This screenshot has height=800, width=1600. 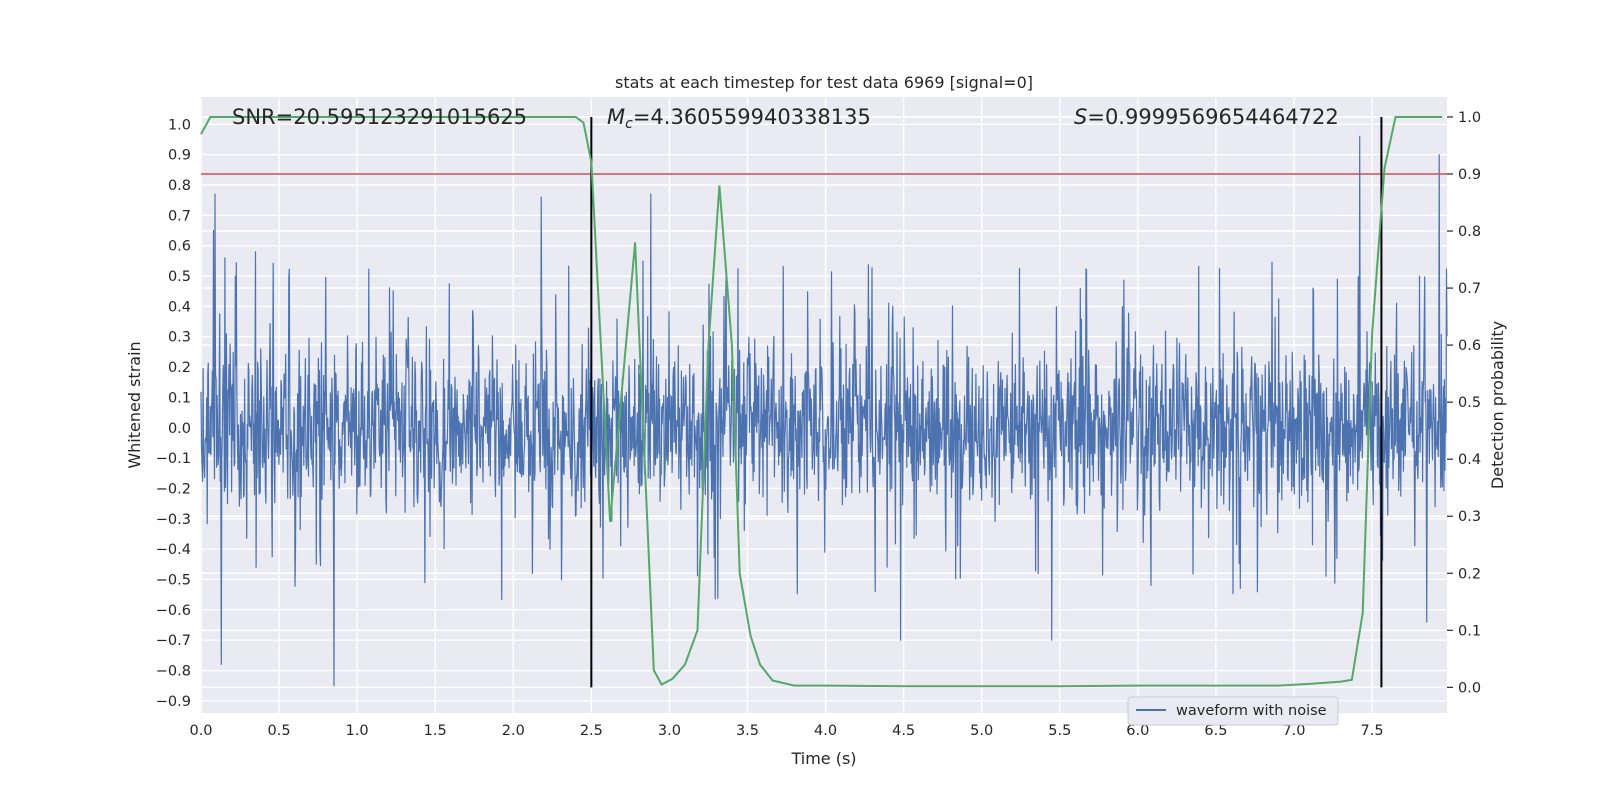 I want to click on y-tick-label: 0.4, so click(x=179, y=307).